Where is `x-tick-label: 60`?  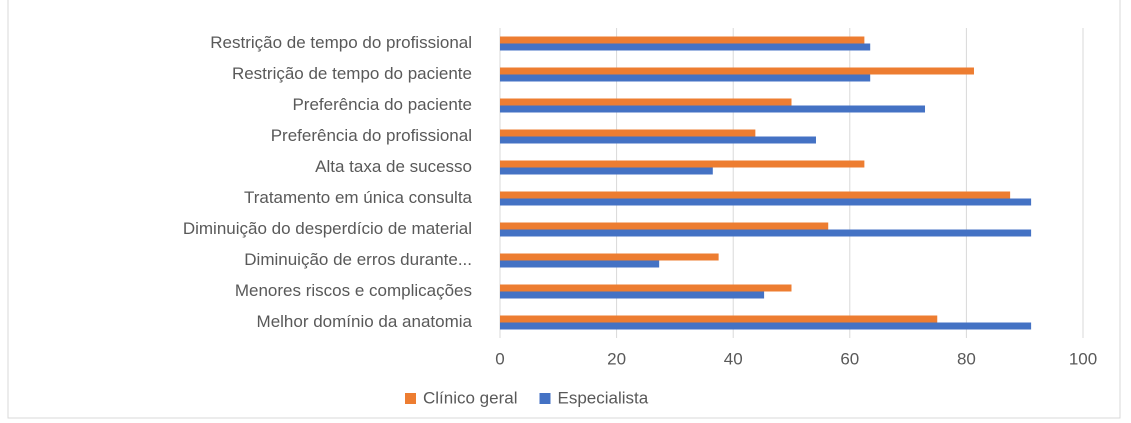 x-tick-label: 60 is located at coordinates (849, 358).